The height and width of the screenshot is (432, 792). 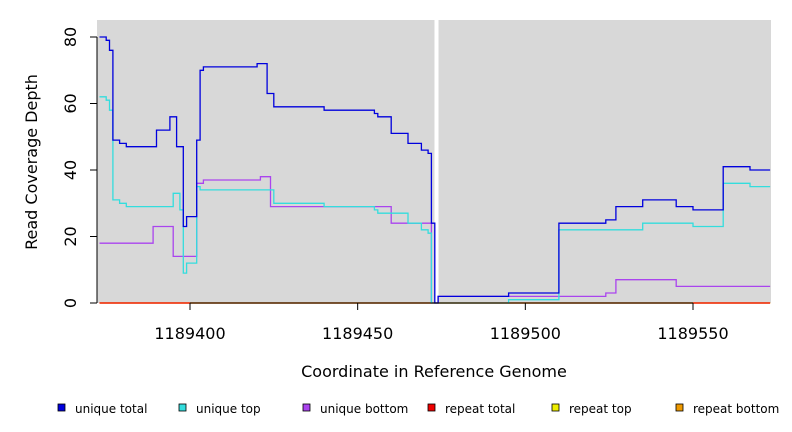 What do you see at coordinates (111, 409) in the screenshot?
I see `legend-label: unique total` at bounding box center [111, 409].